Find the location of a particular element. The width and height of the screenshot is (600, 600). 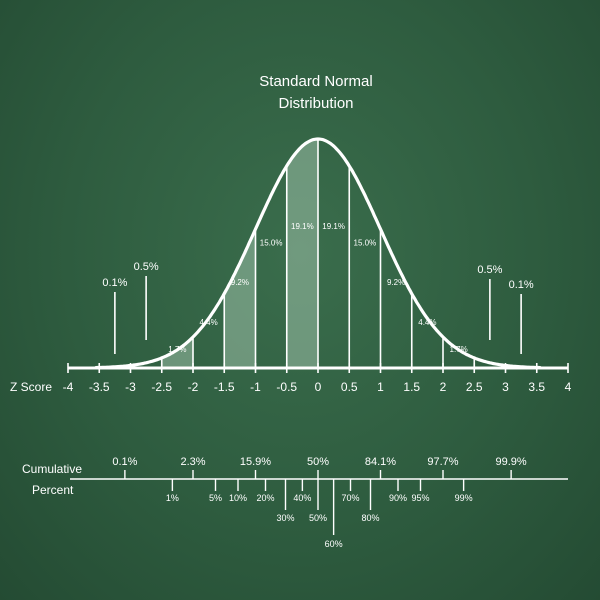

cumulative-minor-label-10: 90% is located at coordinates (398, 498).